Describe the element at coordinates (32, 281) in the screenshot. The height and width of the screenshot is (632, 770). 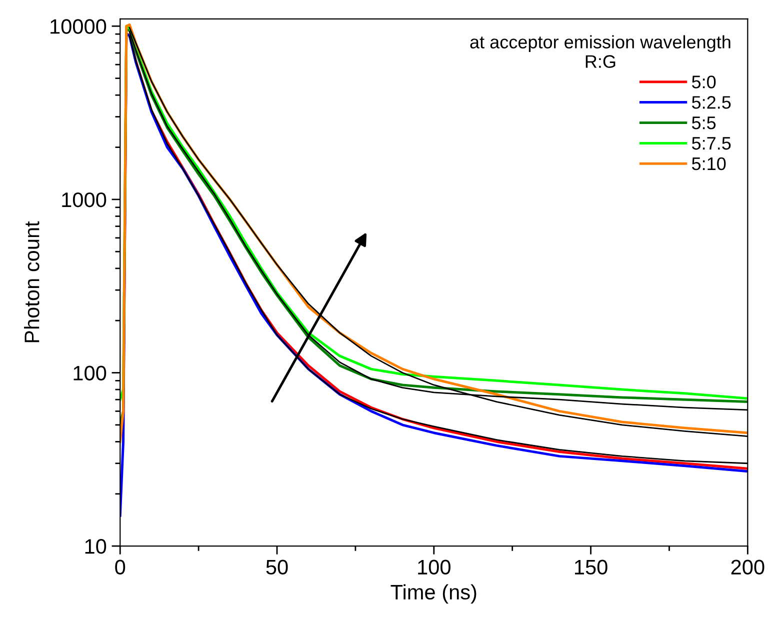
I see `y-axis-title: Photon count` at that location.